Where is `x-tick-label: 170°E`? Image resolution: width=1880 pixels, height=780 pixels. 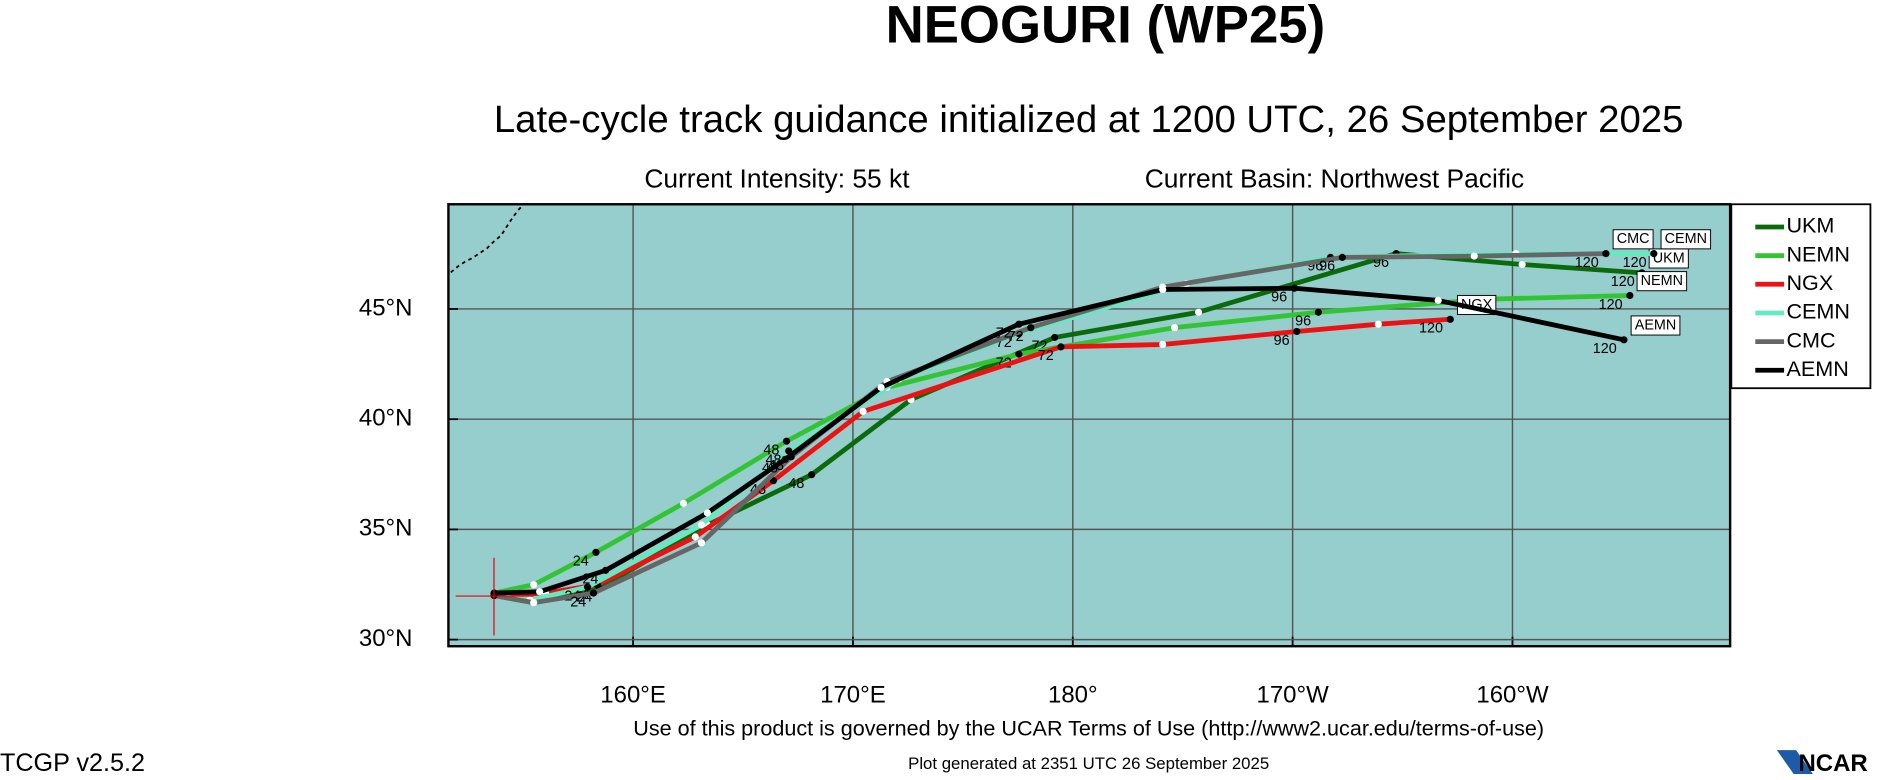
x-tick-label: 170°E is located at coordinates (853, 695).